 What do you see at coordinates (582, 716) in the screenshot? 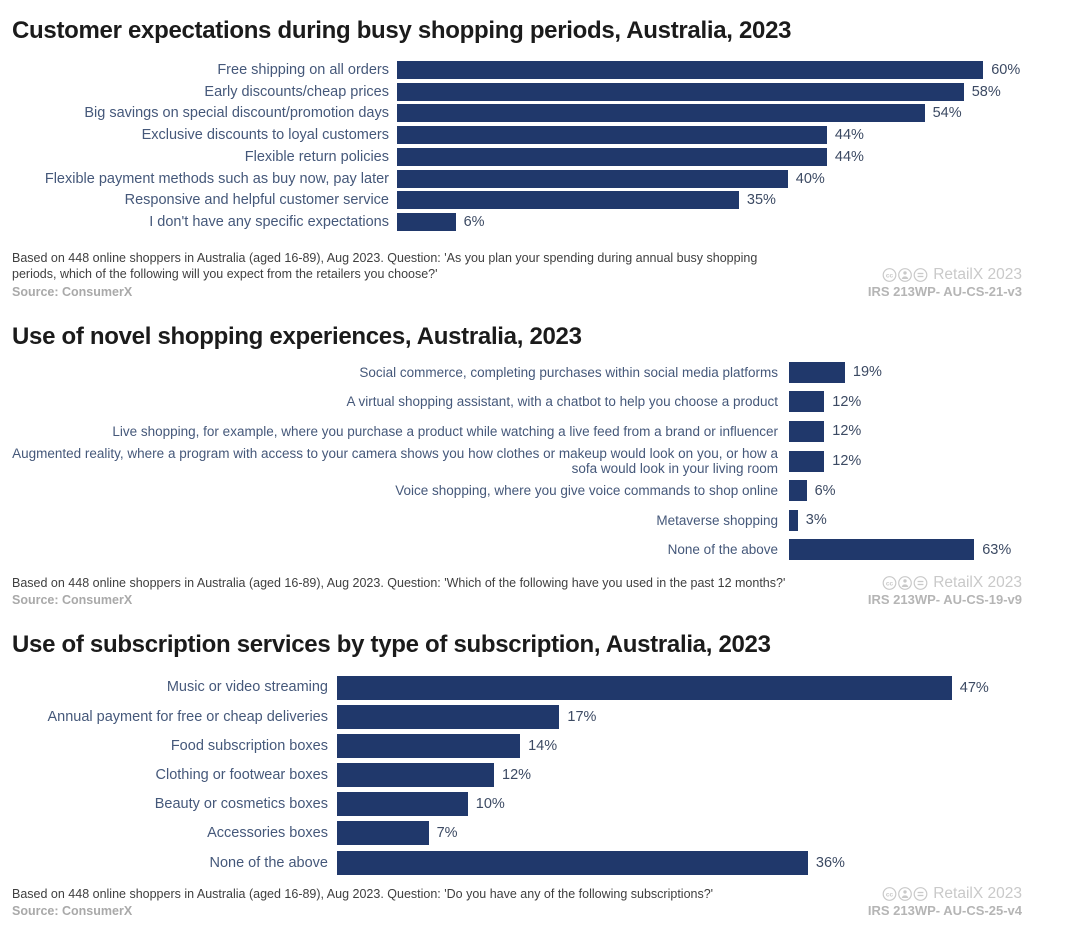
I see `bar-value-label: 17%` at bounding box center [582, 716].